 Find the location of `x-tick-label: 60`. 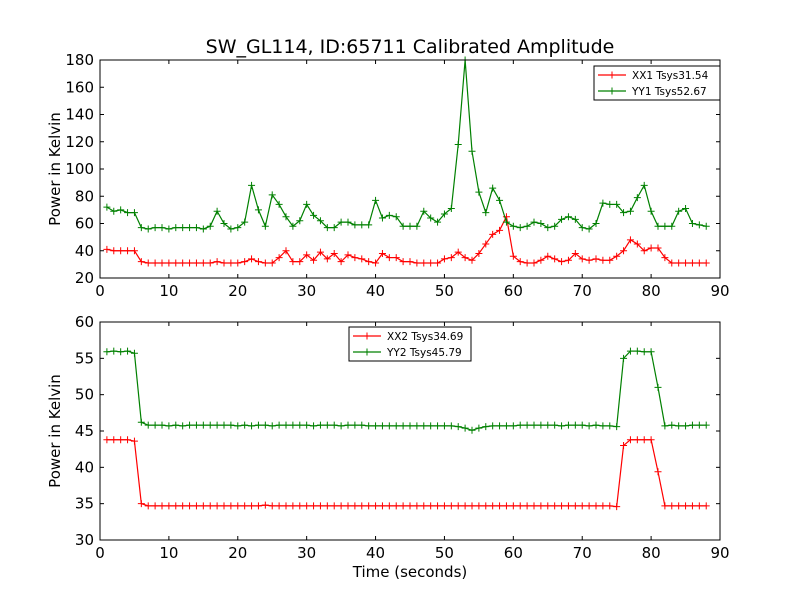

x-tick-label: 60 is located at coordinates (513, 553).